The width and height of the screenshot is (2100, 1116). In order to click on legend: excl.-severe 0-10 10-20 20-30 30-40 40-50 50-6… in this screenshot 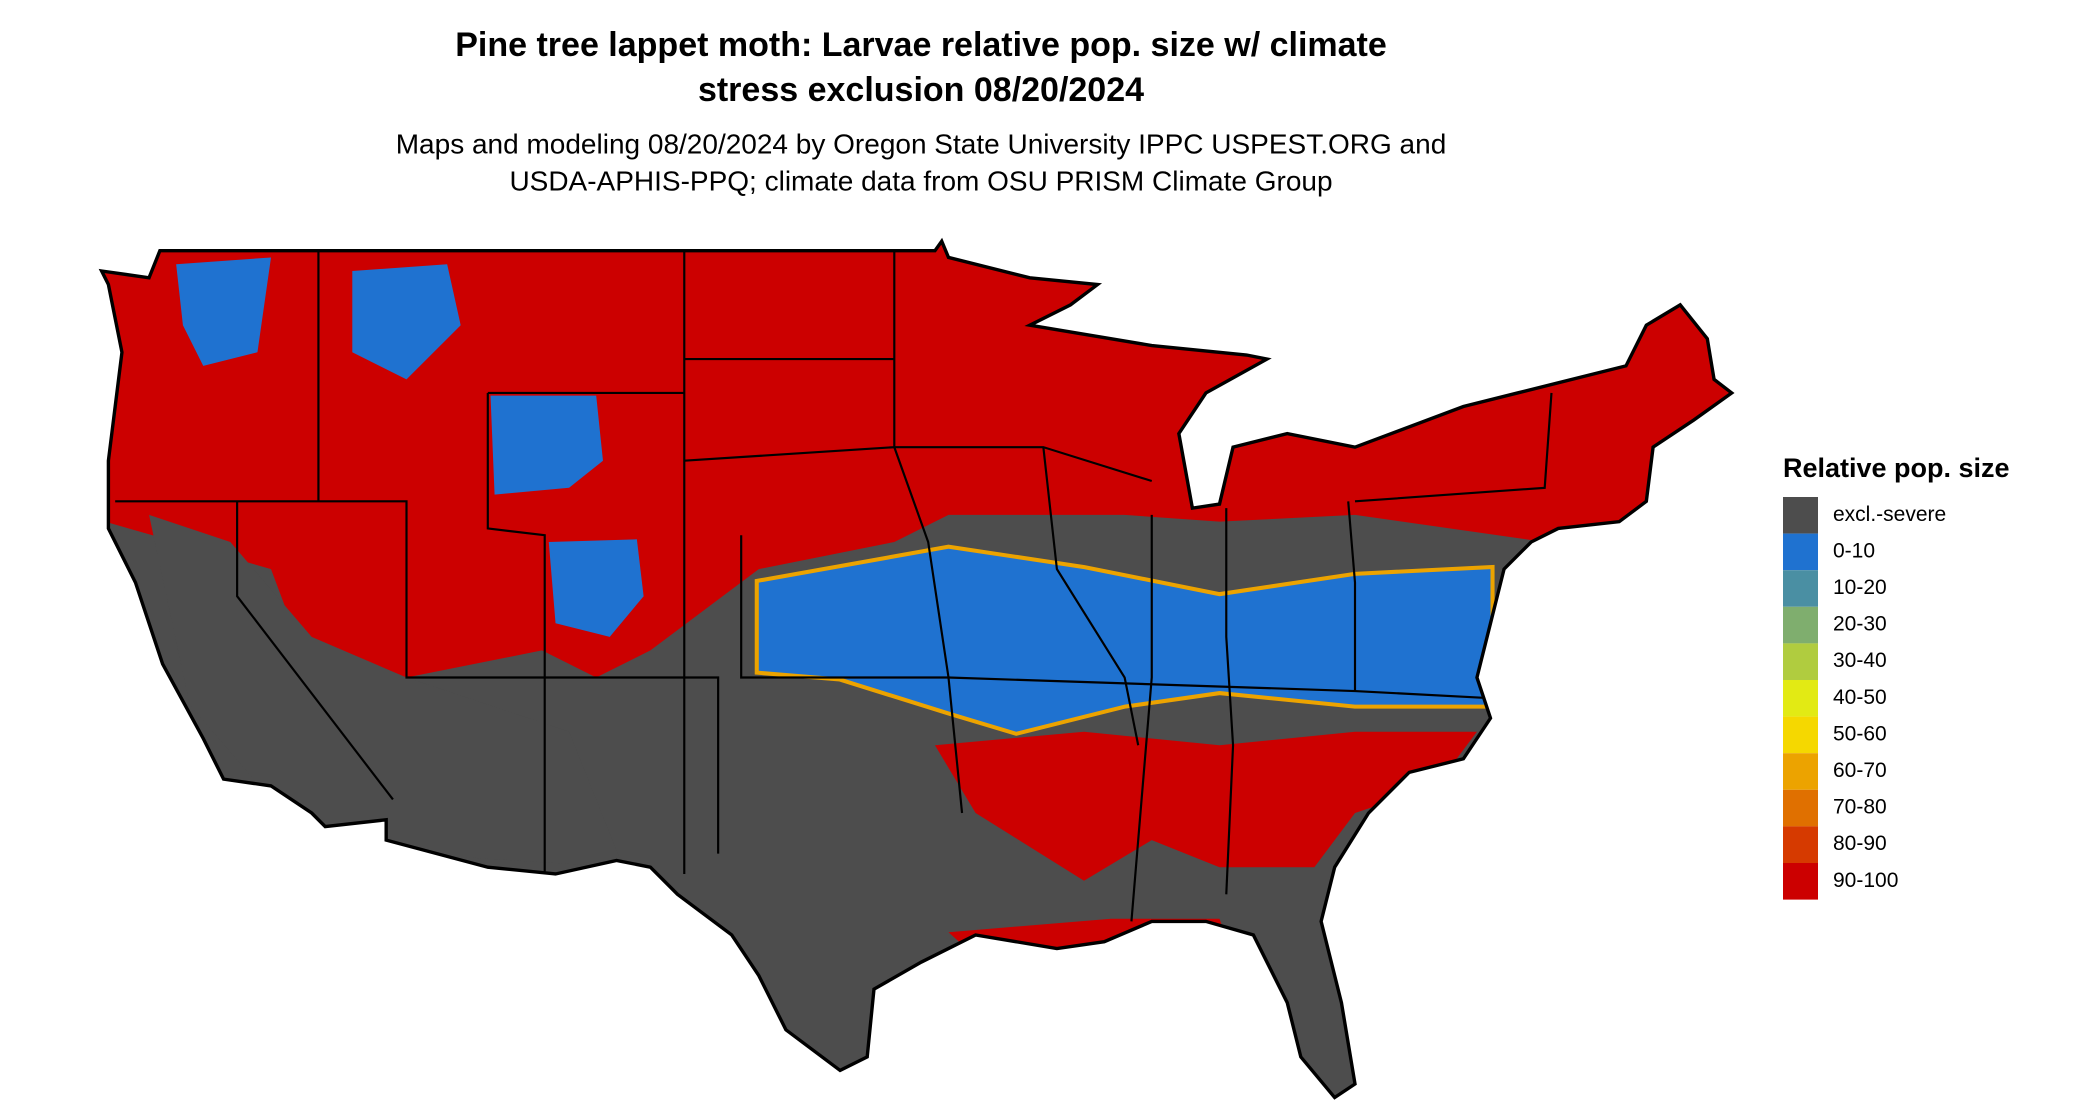, I will do `click(1864, 698)`.